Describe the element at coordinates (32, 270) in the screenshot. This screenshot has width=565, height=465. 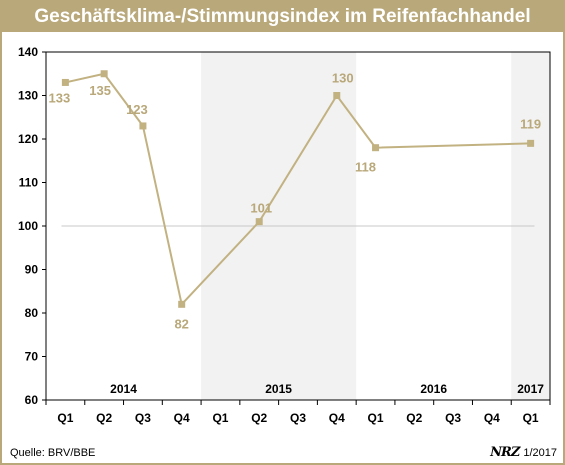
I see `y-tick-label: 90` at that location.